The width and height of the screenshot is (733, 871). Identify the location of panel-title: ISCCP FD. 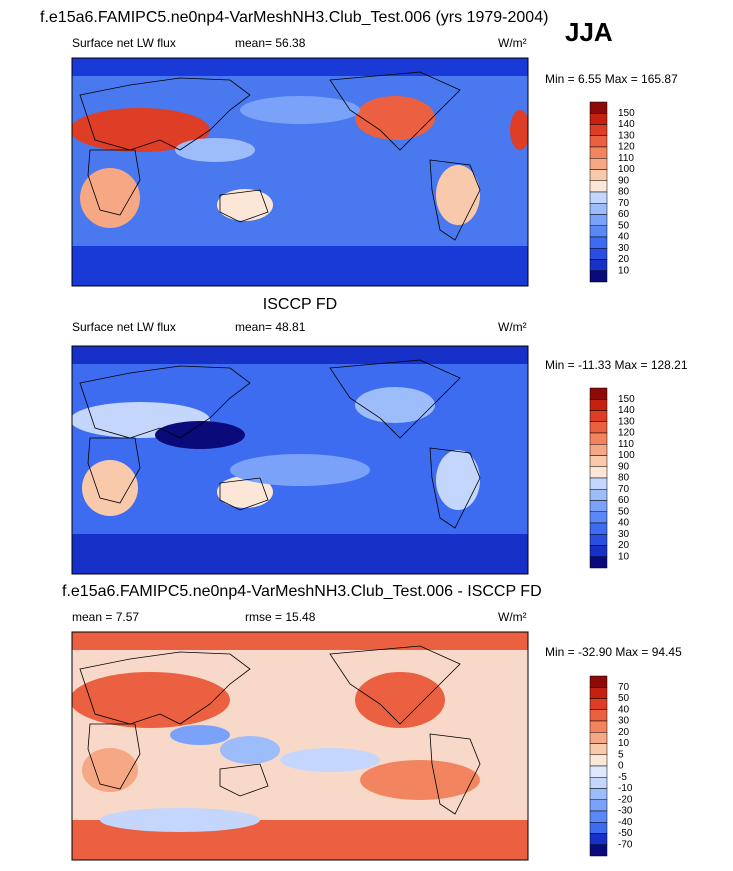
(300, 304).